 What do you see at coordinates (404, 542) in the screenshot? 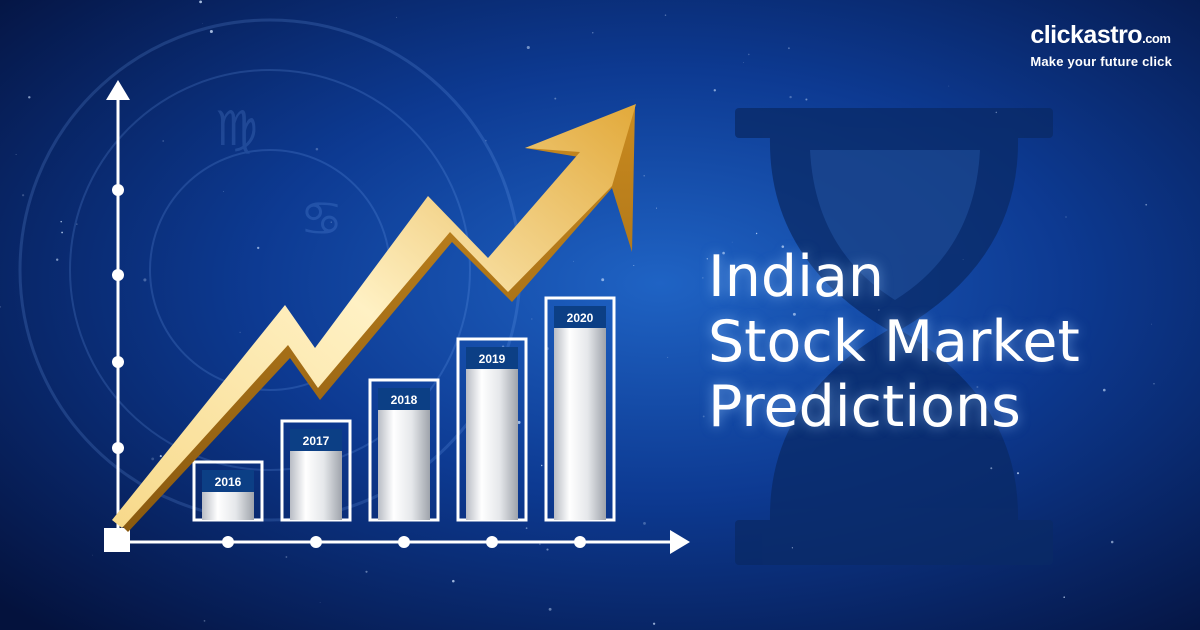
I see `x-axis-ticks` at bounding box center [404, 542].